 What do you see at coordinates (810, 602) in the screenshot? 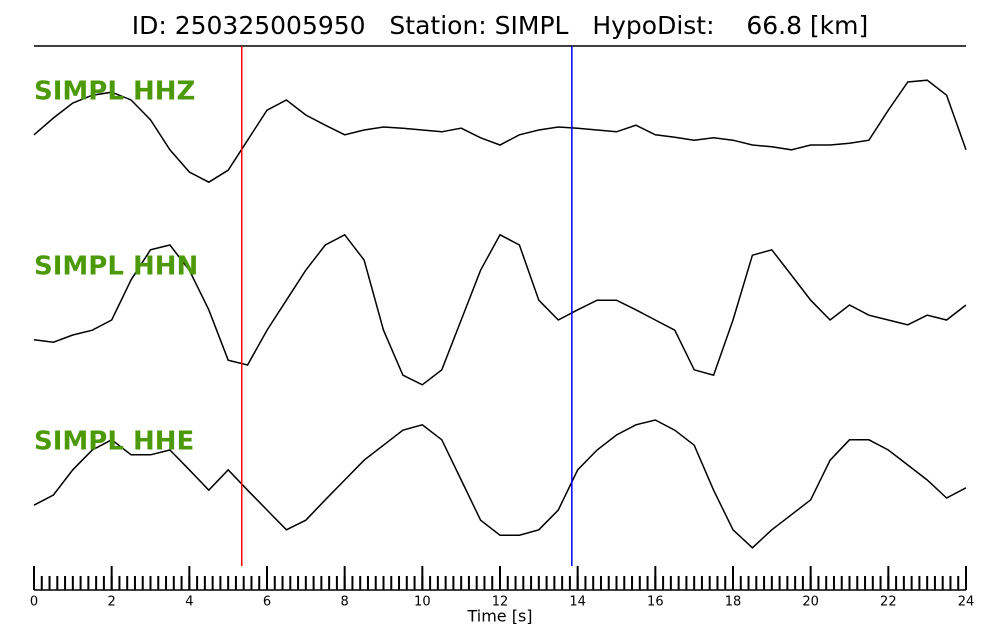
I see `x-tick-label: 20` at bounding box center [810, 602].